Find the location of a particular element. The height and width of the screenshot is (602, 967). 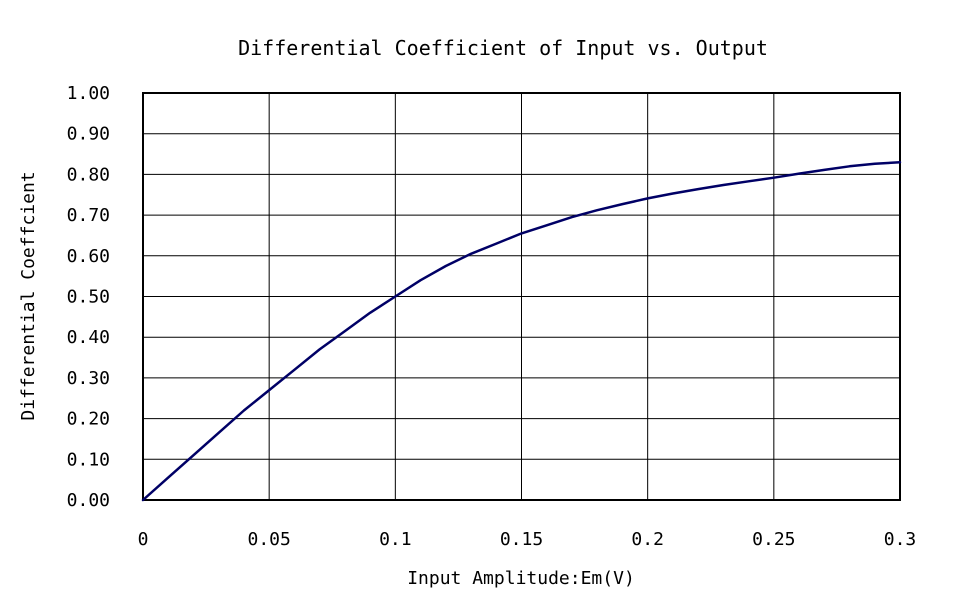

y-tick-label: 0.70 is located at coordinates (88, 215).